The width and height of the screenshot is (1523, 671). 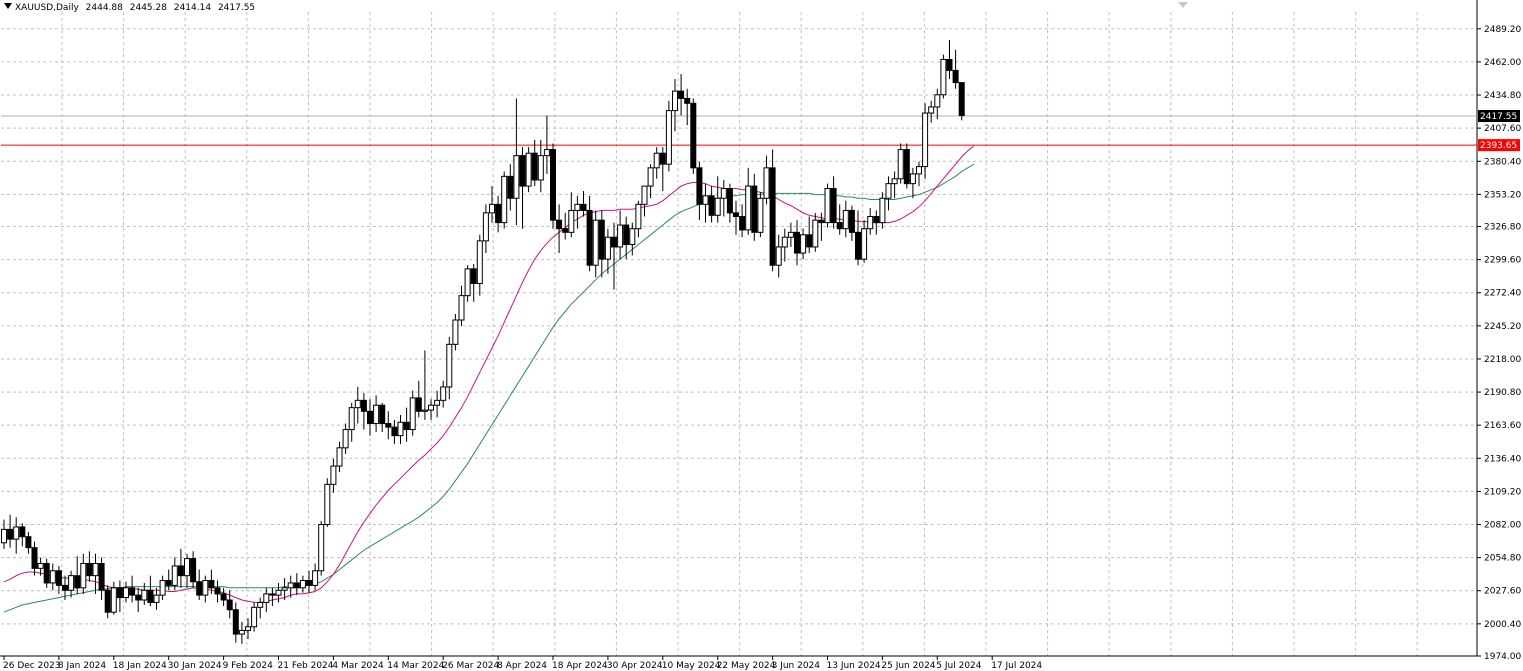 What do you see at coordinates (1502, 393) in the screenshot?
I see `y-tick-label: 2190.80` at bounding box center [1502, 393].